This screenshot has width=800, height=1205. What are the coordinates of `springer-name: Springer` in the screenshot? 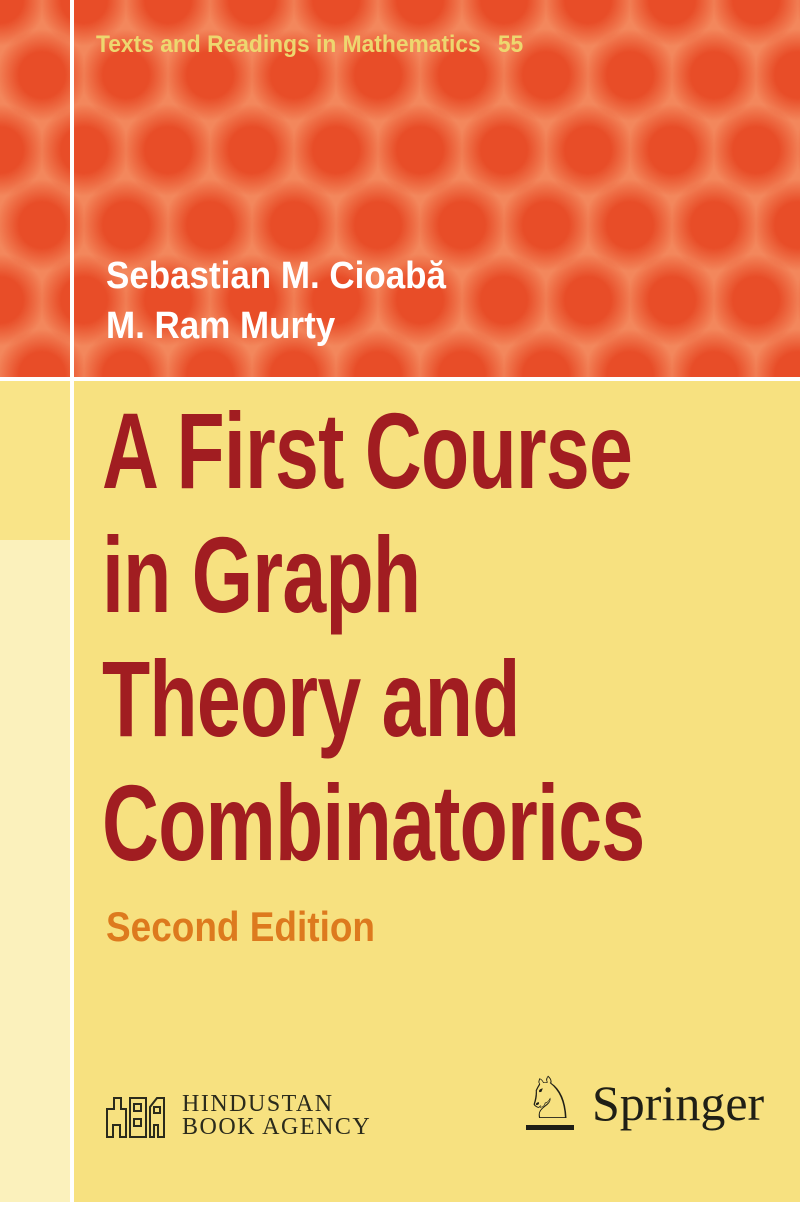 It's located at (678, 1103).